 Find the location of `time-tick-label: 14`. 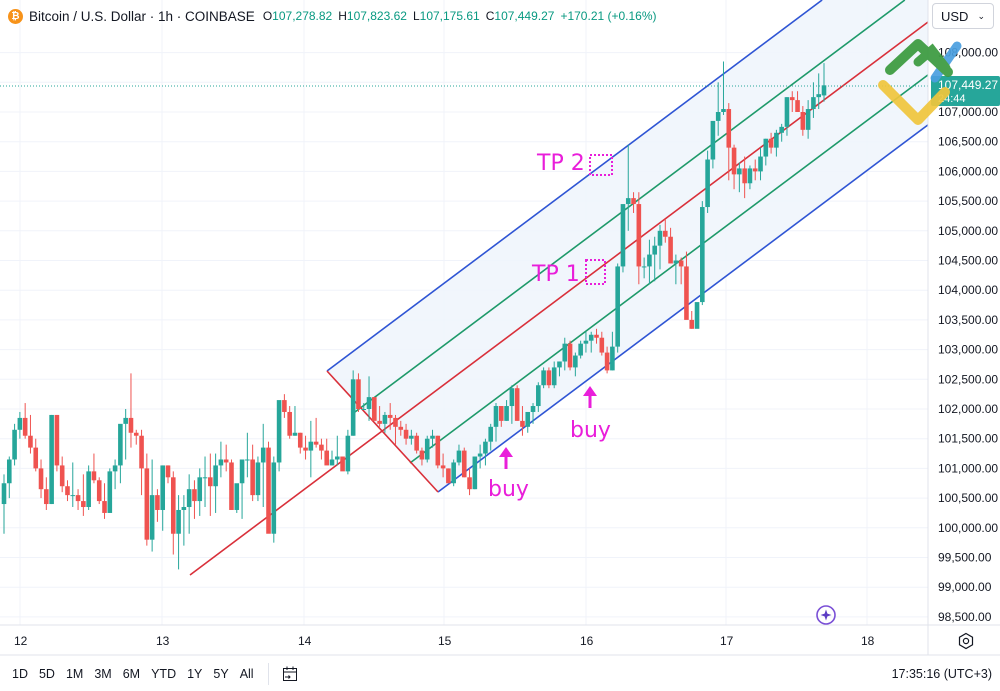

time-tick-label: 14 is located at coordinates (305, 641).